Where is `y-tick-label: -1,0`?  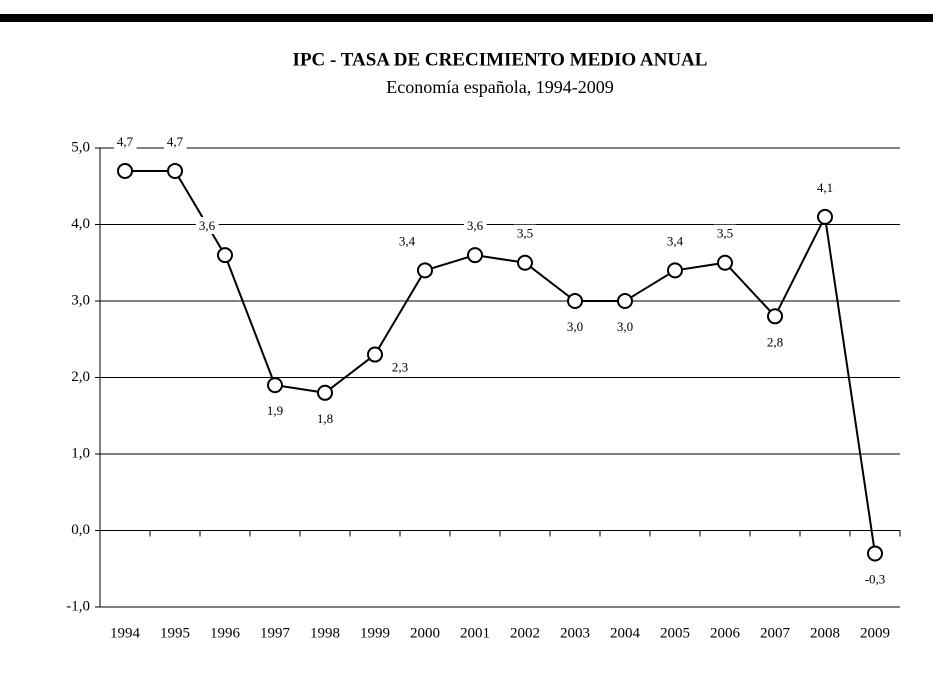 y-tick-label: -1,0 is located at coordinates (78, 606).